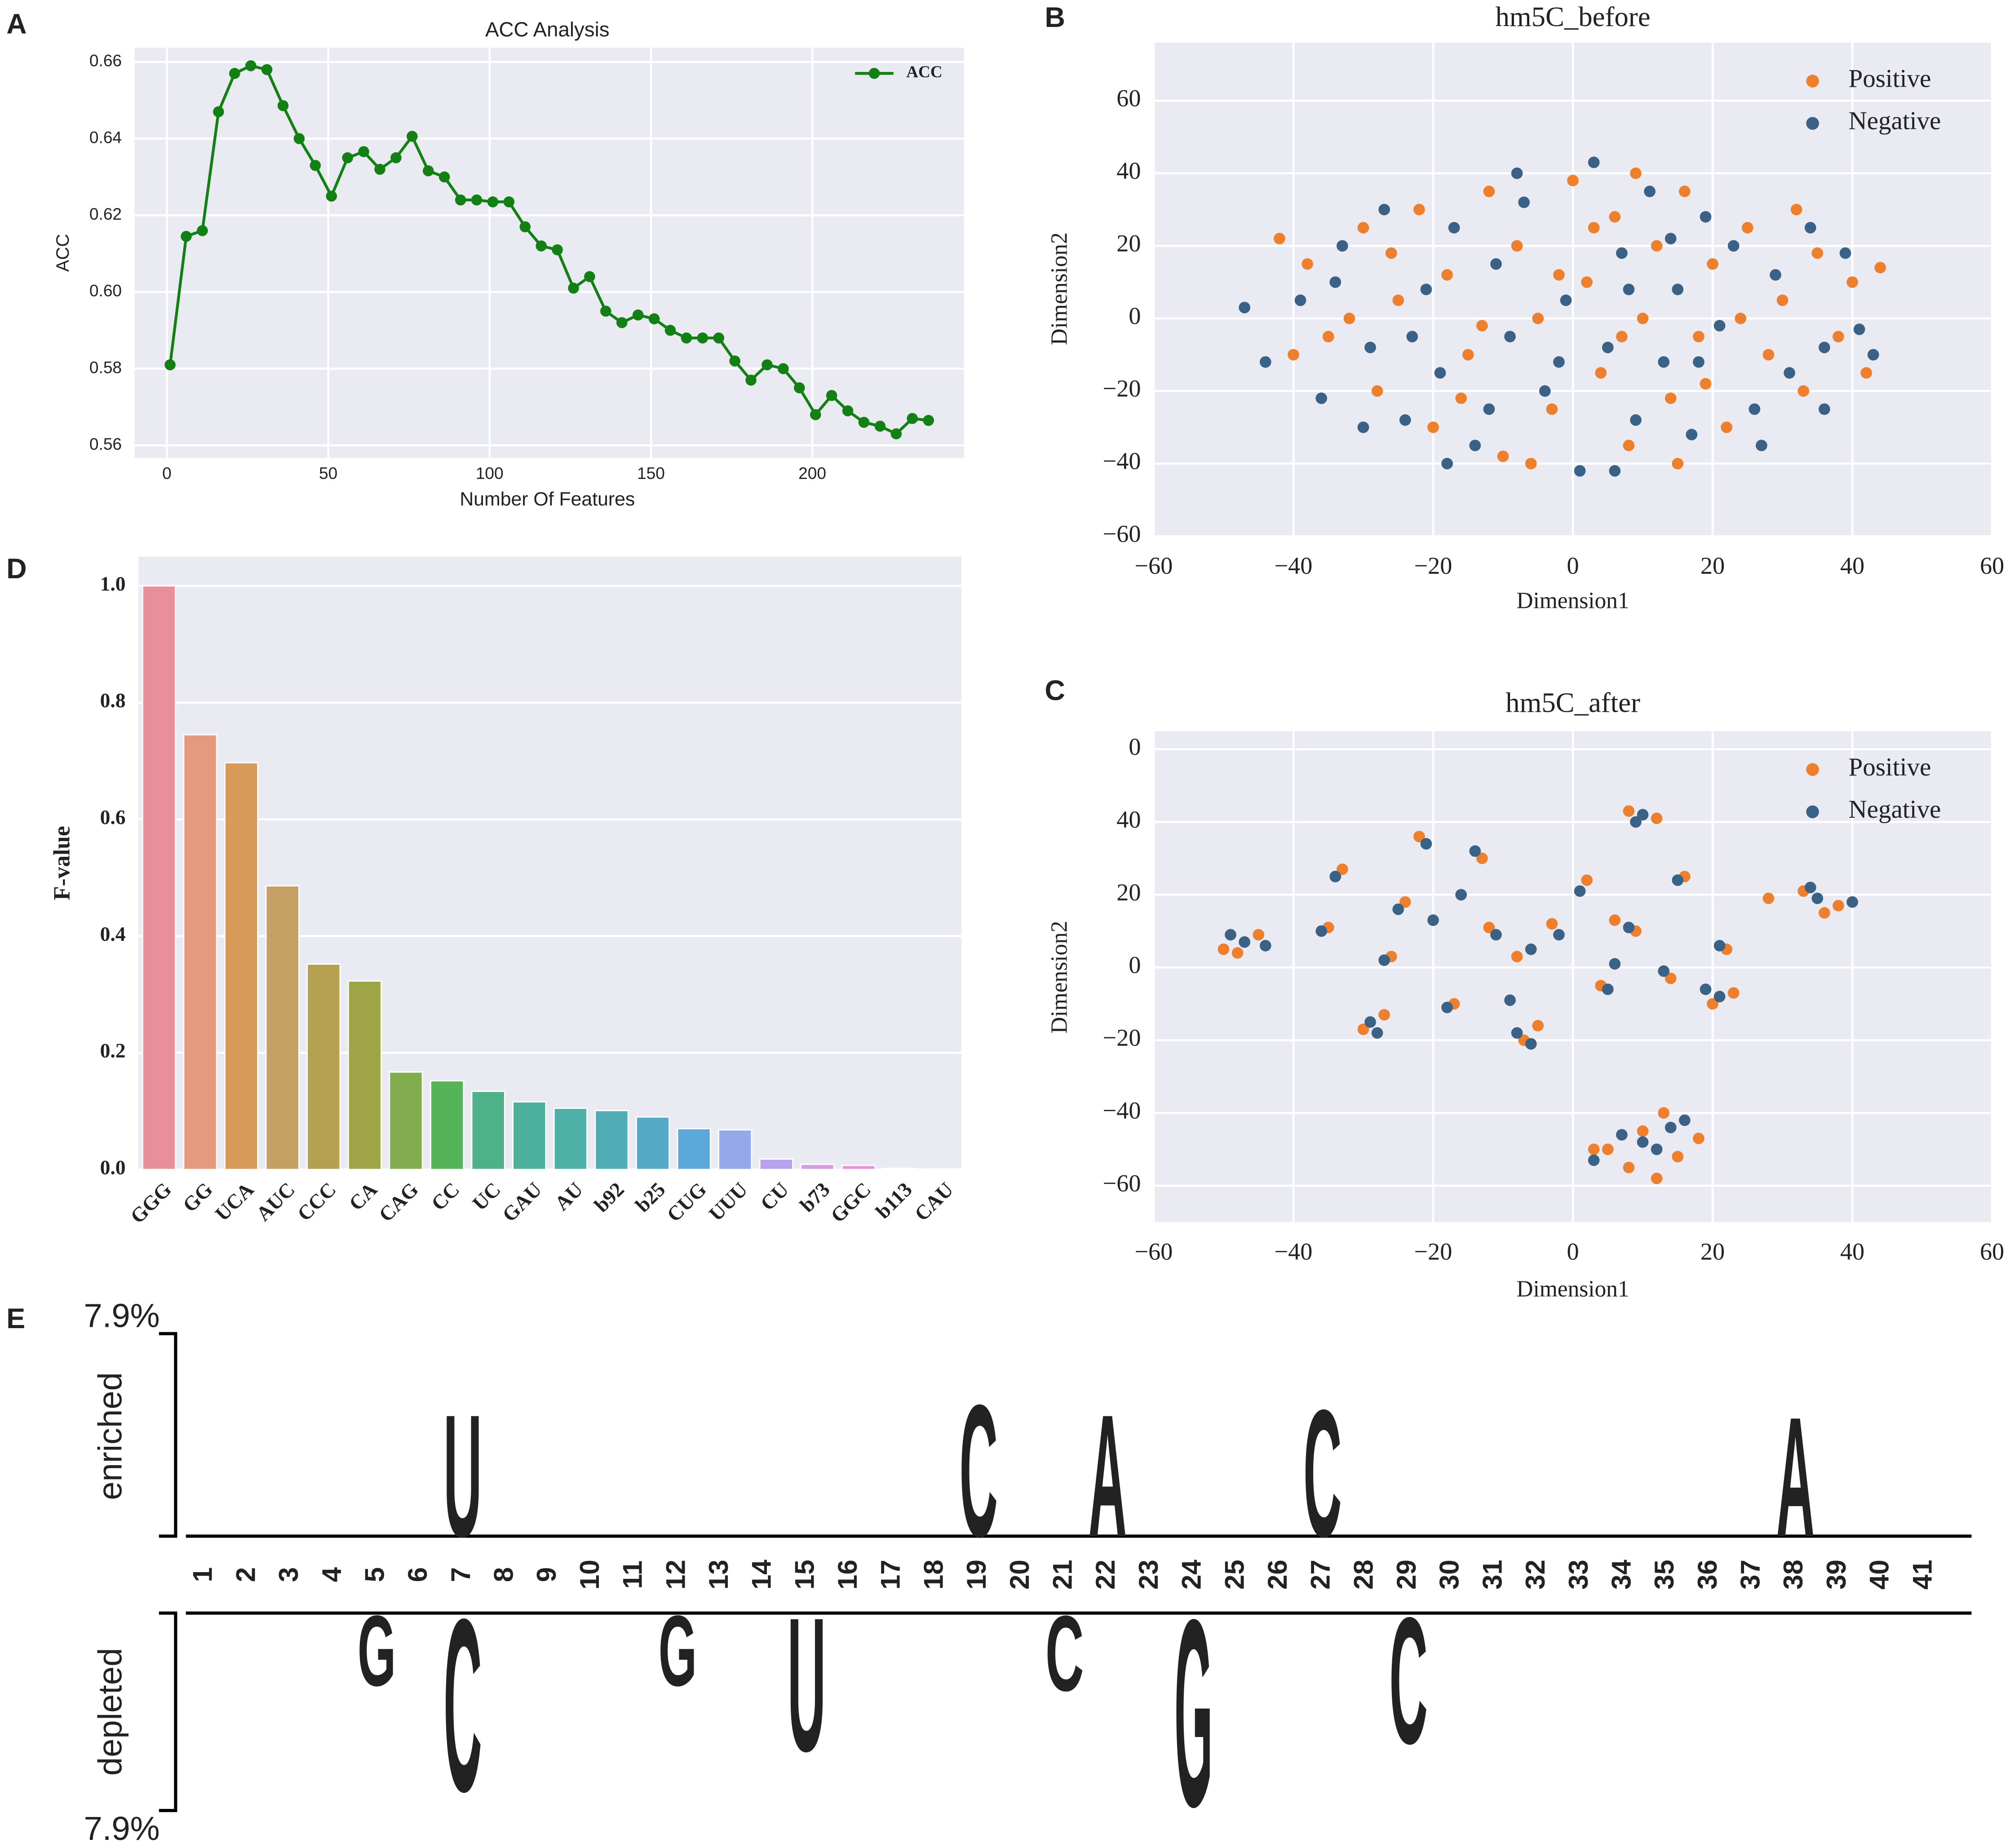  What do you see at coordinates (1135, 746) in the screenshot?
I see `y-tick-label: 0` at bounding box center [1135, 746].